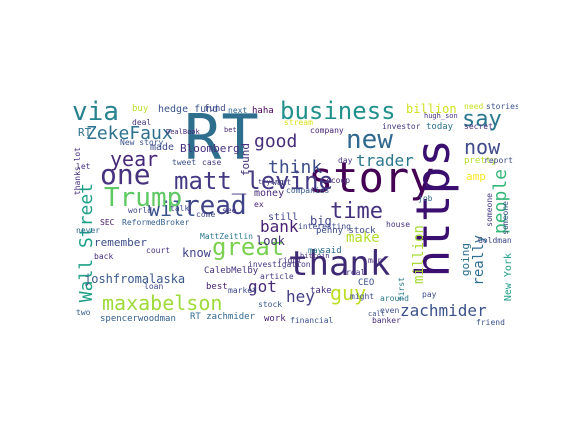 Image resolution: width=576 pixels, height=432 pixels. I want to click on word-cloud-word: made, so click(162, 147).